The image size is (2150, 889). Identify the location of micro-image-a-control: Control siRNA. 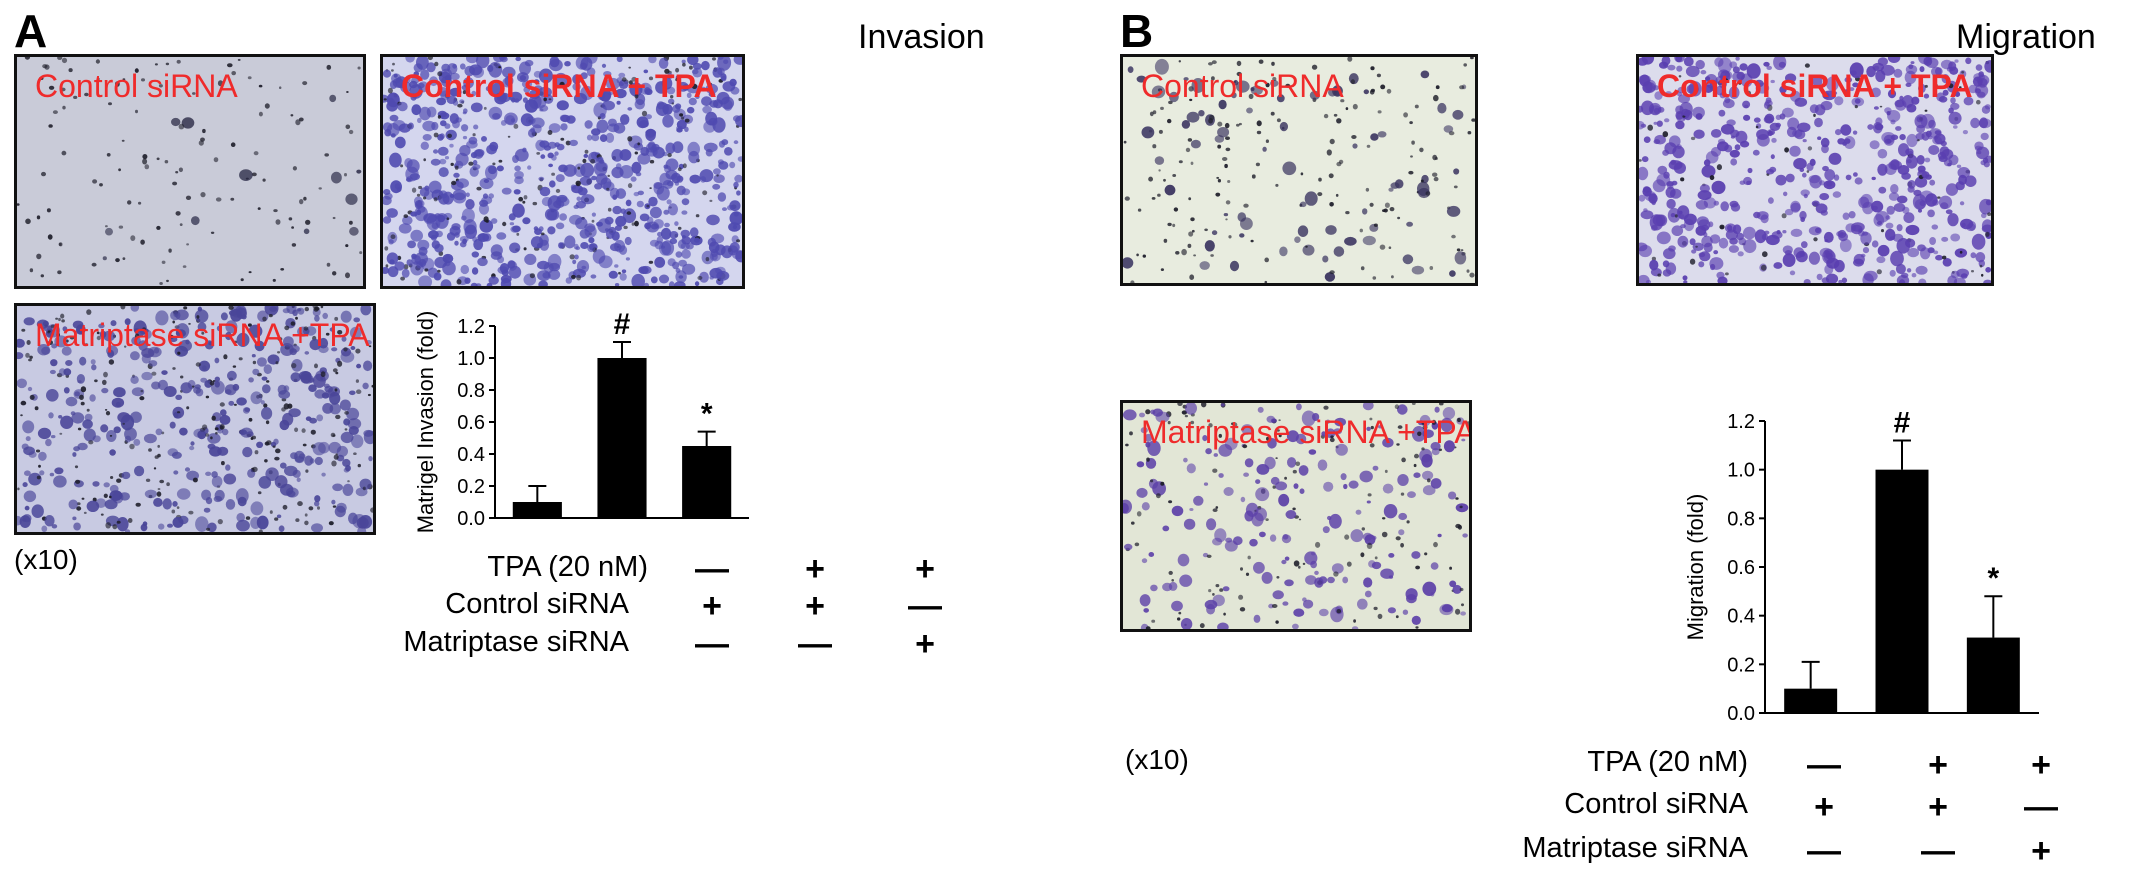
(190, 171).